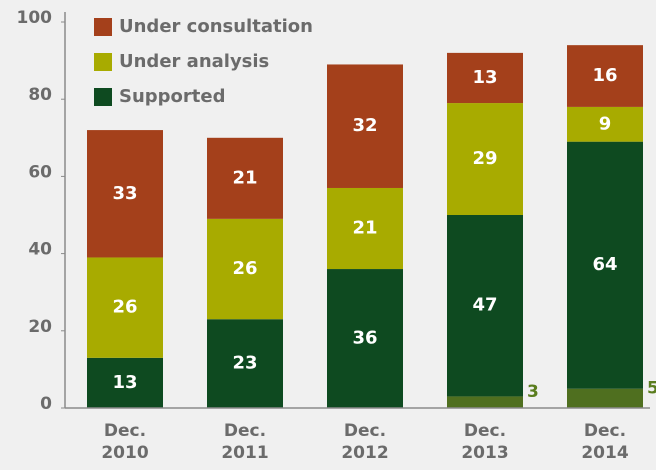  I want to click on x-tick-label: Dec. 2010, so click(125, 442).